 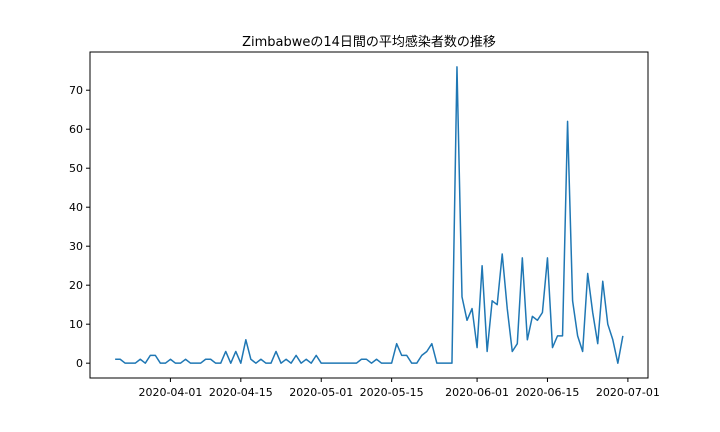 I want to click on y-tick-label: 10, so click(x=76, y=324).